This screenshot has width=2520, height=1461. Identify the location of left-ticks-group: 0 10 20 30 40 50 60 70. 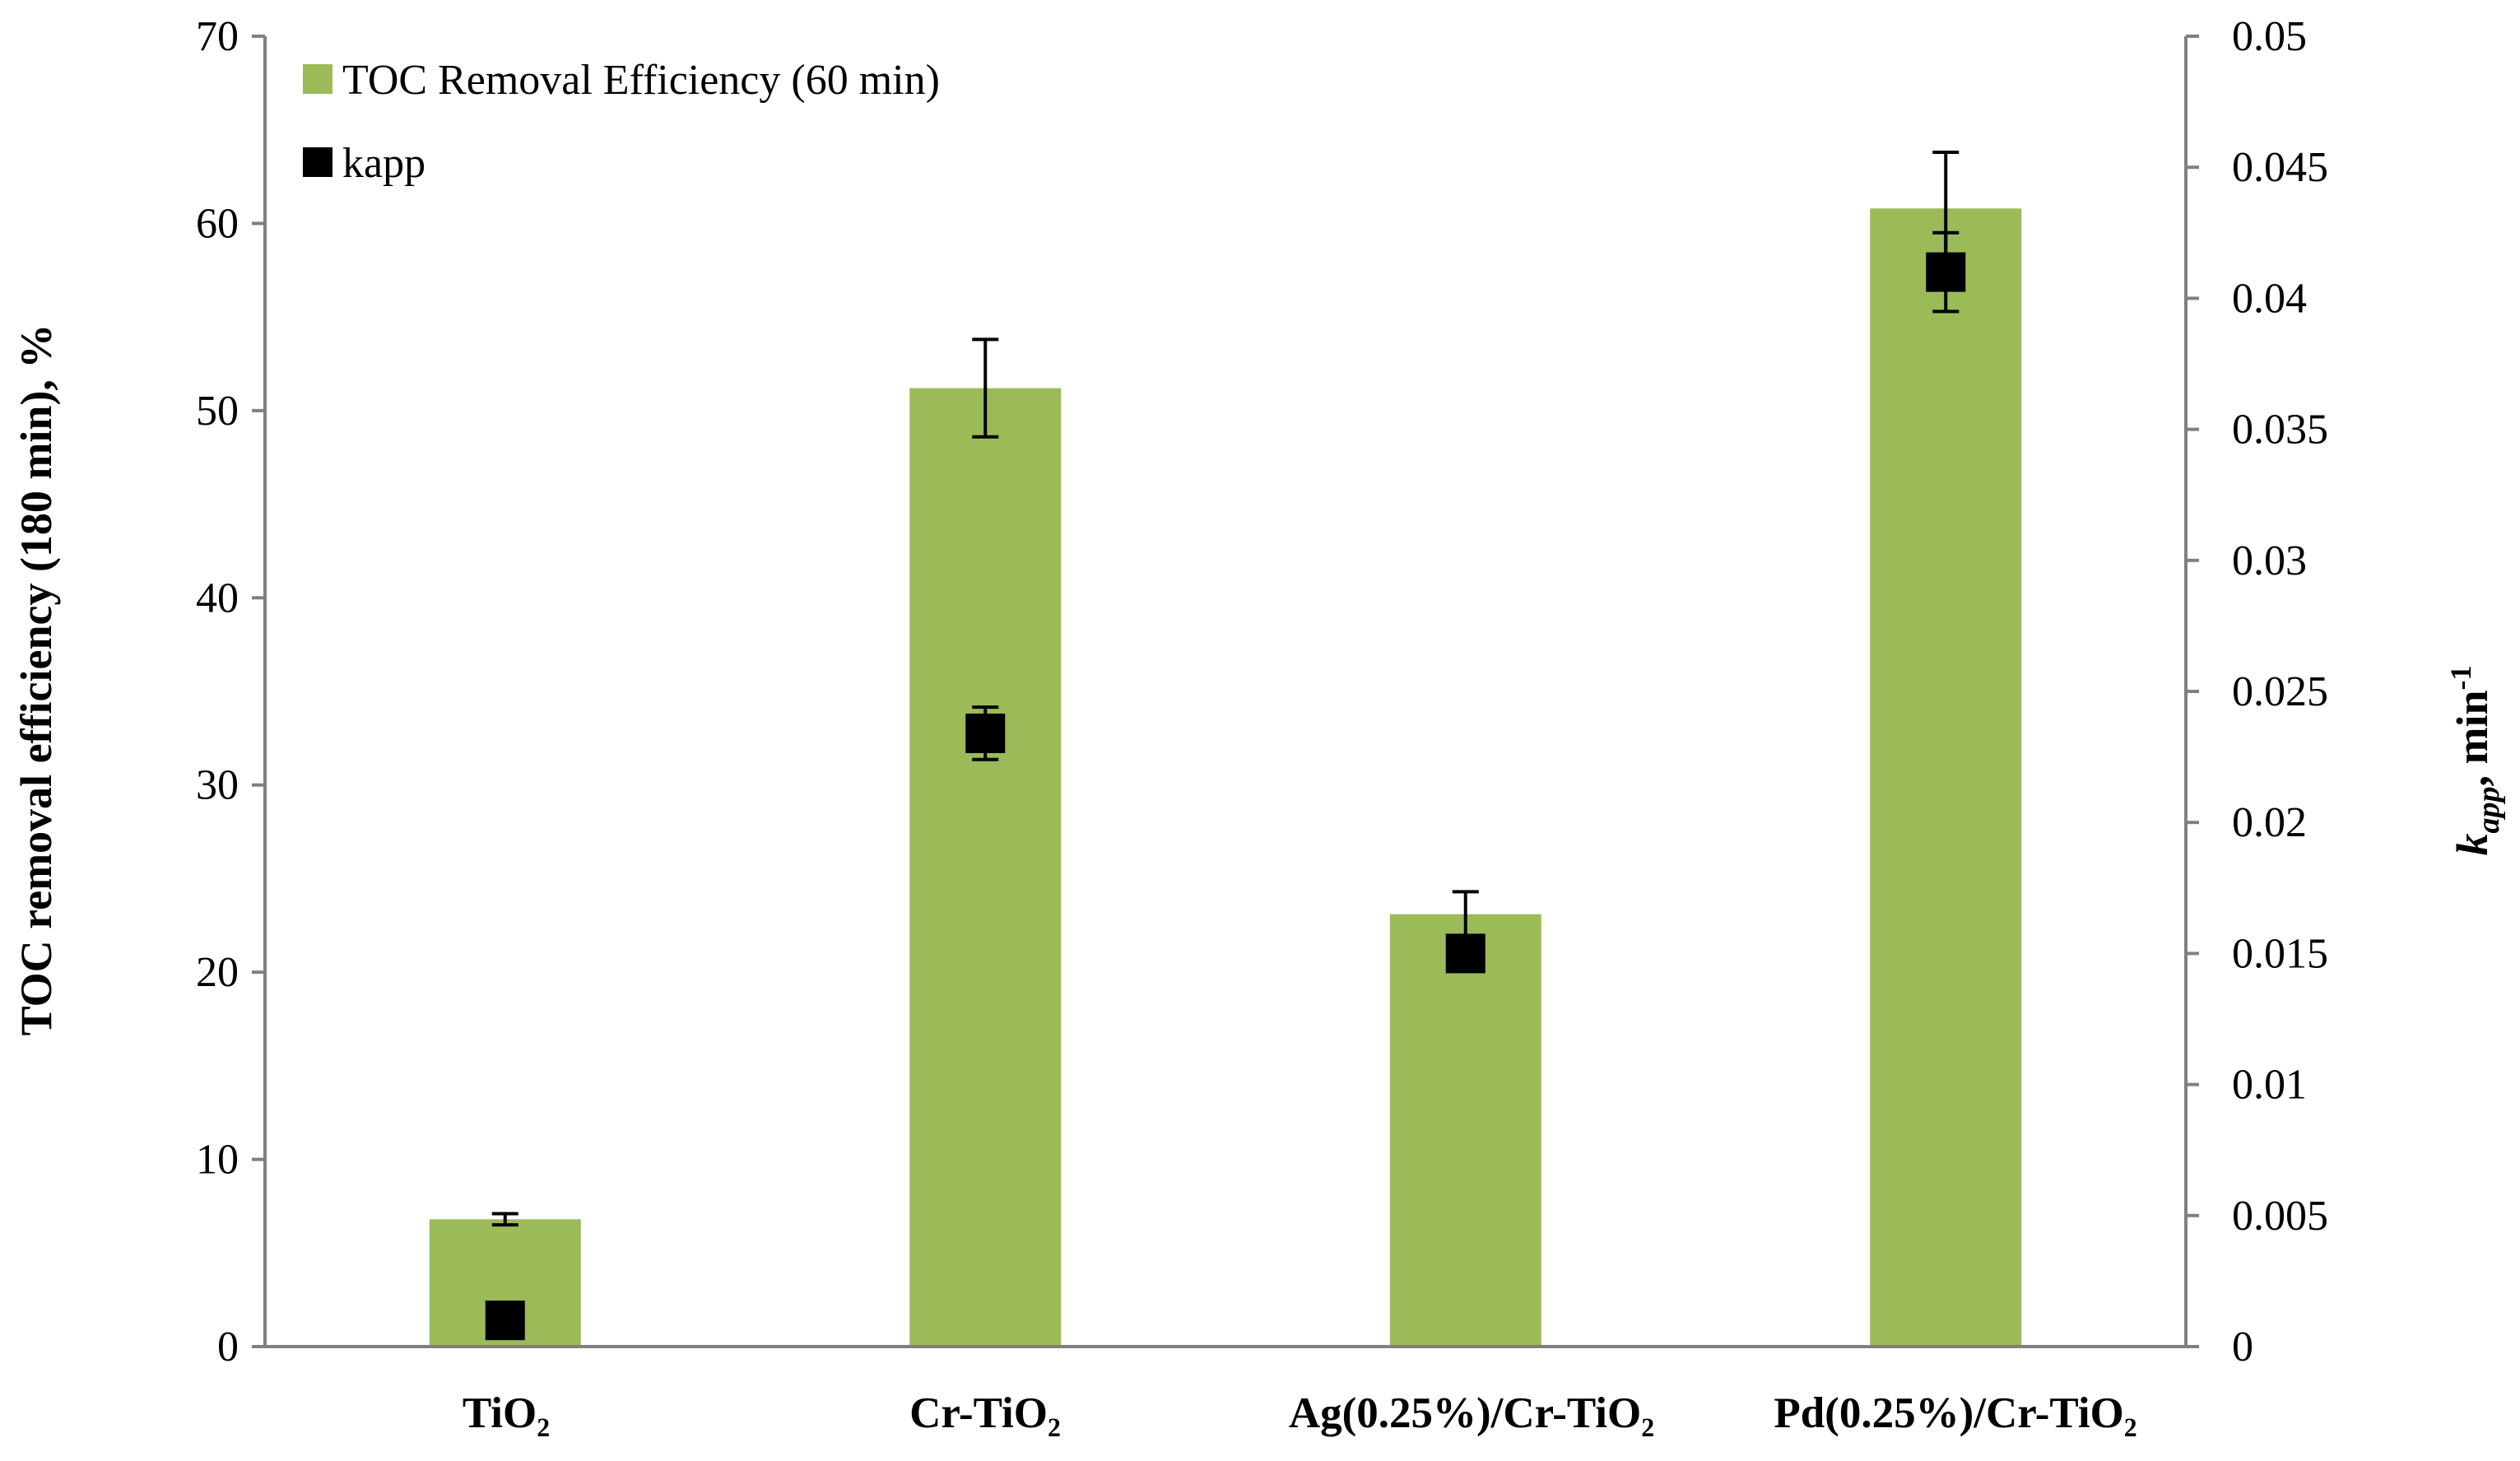
(230, 691).